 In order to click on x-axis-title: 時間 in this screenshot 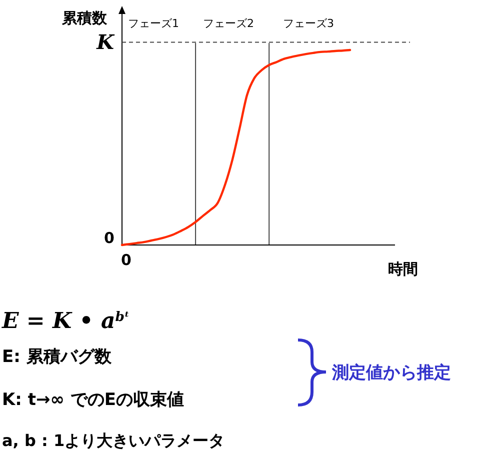, I will do `click(403, 269)`.